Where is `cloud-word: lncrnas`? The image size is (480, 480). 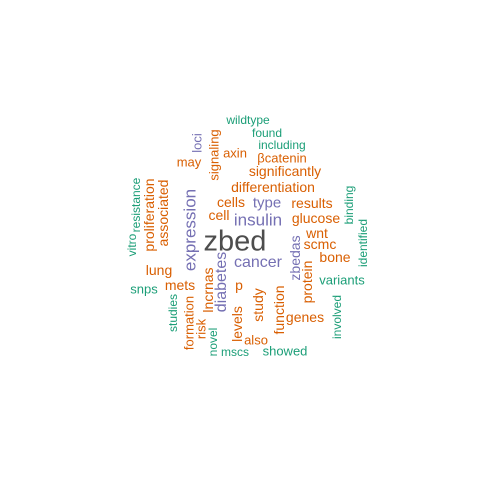
cloud-word: lncrnas is located at coordinates (208, 290).